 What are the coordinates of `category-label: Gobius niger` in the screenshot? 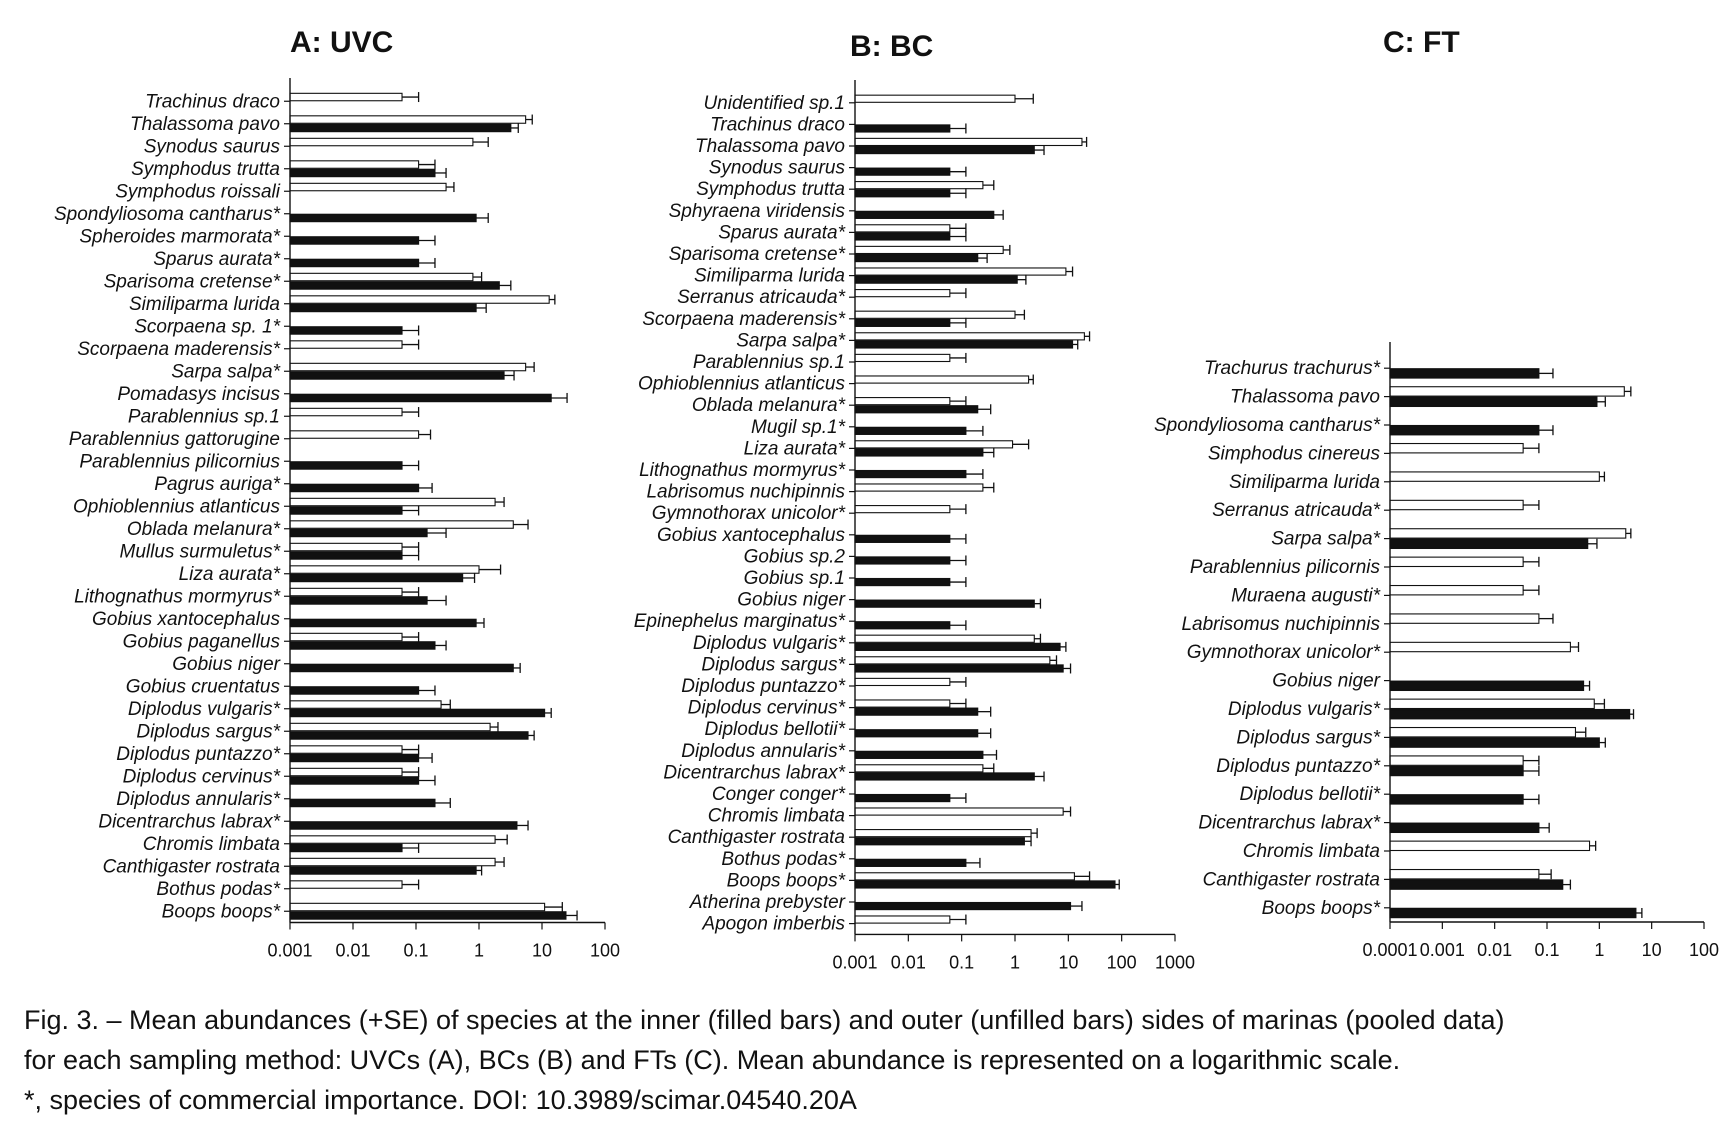 It's located at (226, 664).